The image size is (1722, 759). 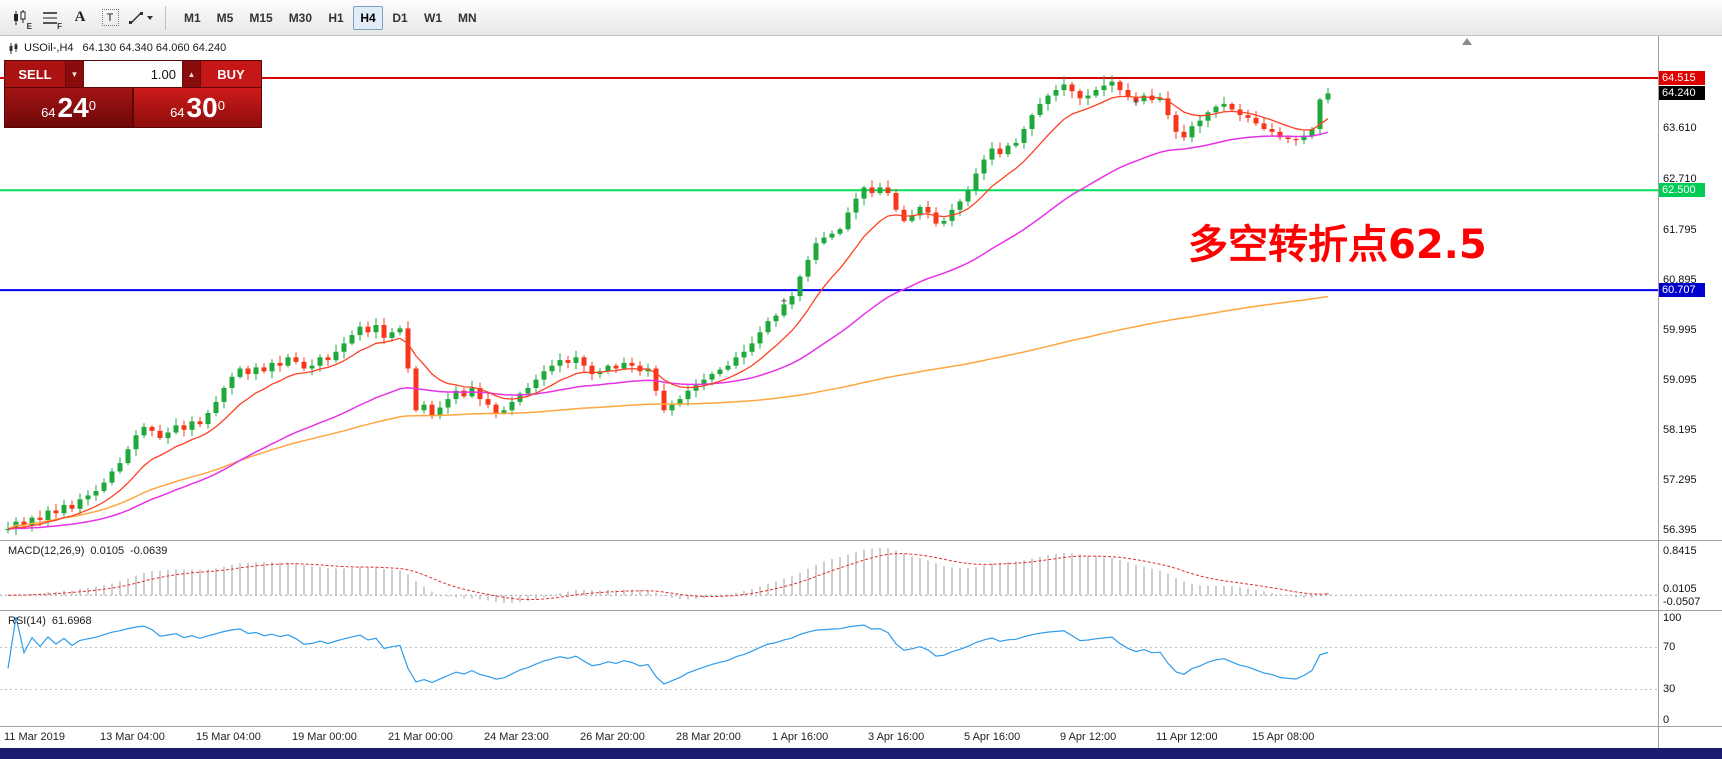 I want to click on buy-price-button: 64 30 0, so click(x=197, y=107).